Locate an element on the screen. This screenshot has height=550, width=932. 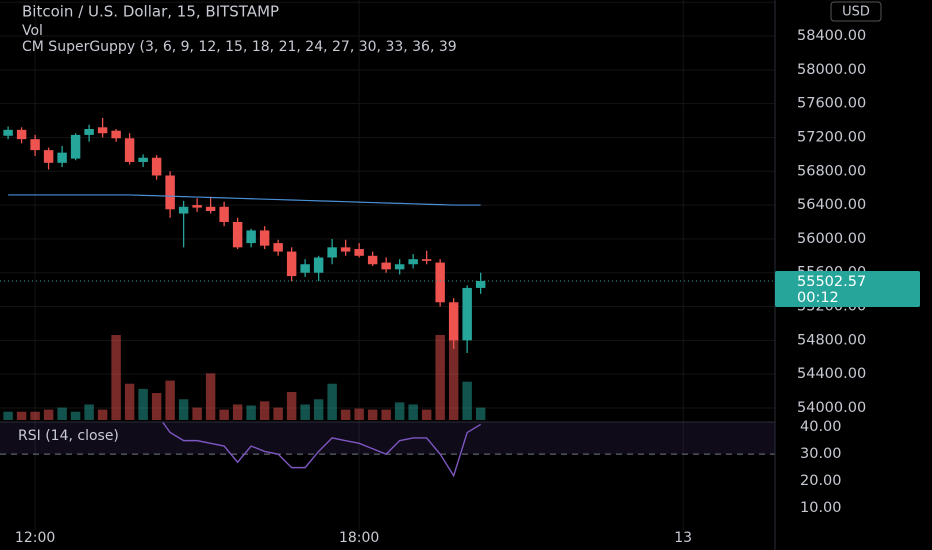
y-tick-label: 54800.00 is located at coordinates (831, 340).